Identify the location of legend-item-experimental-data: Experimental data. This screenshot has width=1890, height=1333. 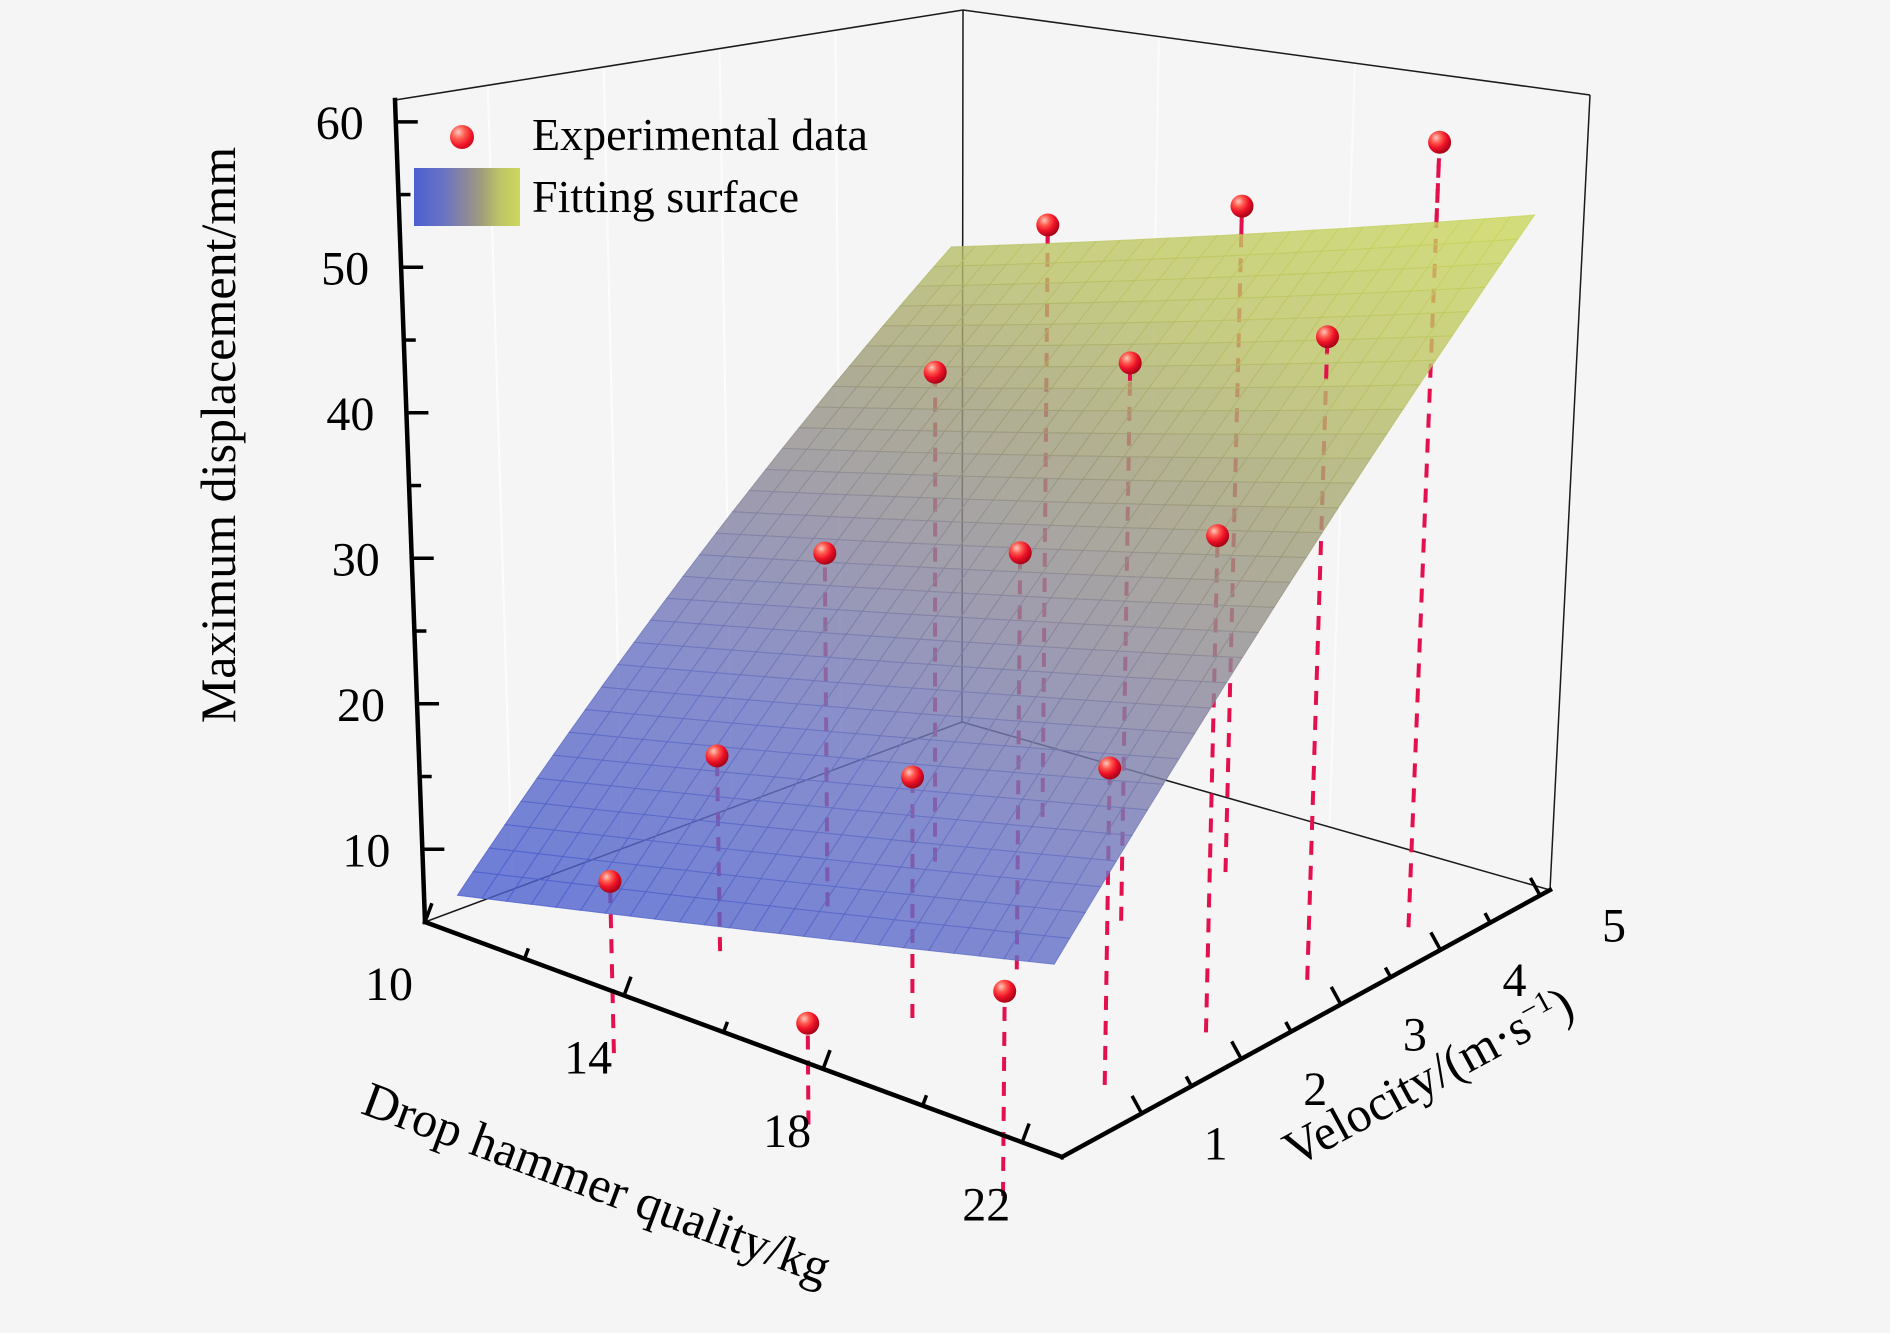
(700, 134).